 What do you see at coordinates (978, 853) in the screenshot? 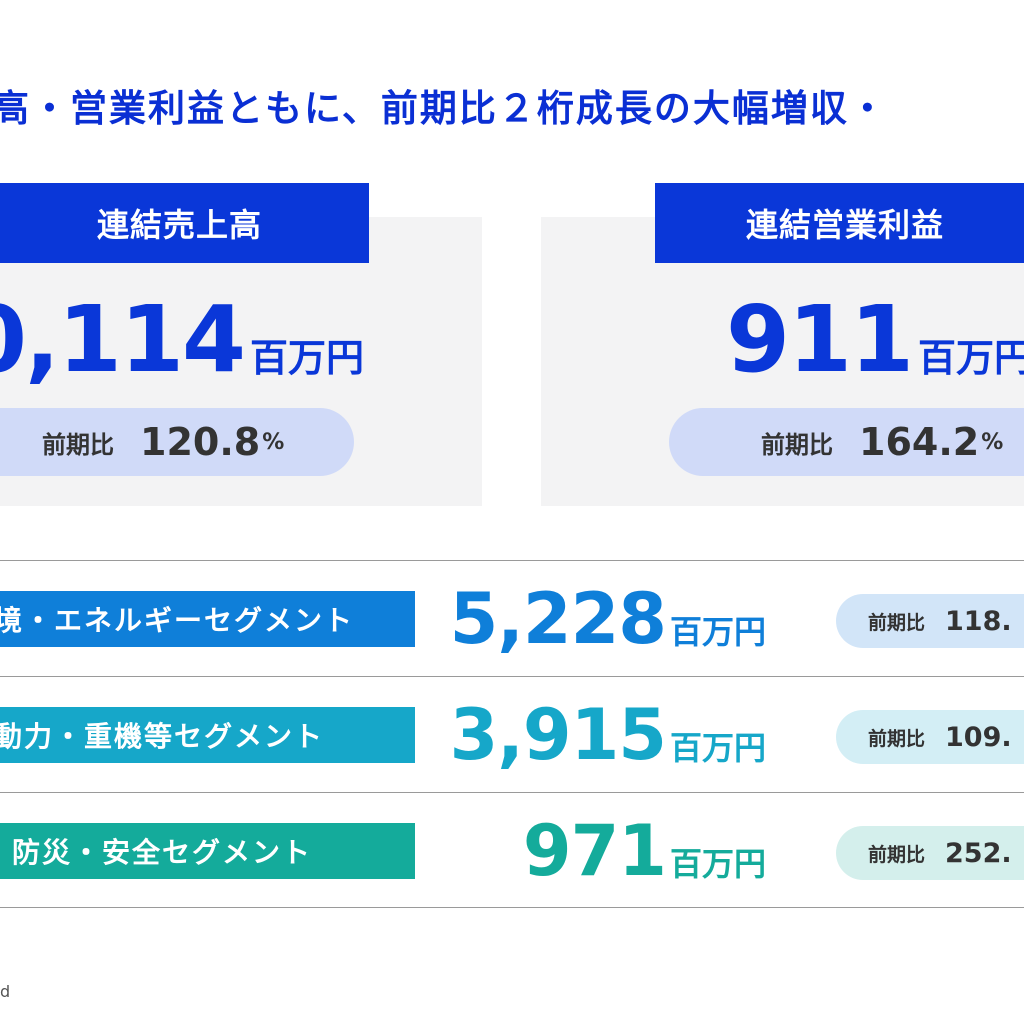
I see `segment-yoy-value: 252.` at bounding box center [978, 853].